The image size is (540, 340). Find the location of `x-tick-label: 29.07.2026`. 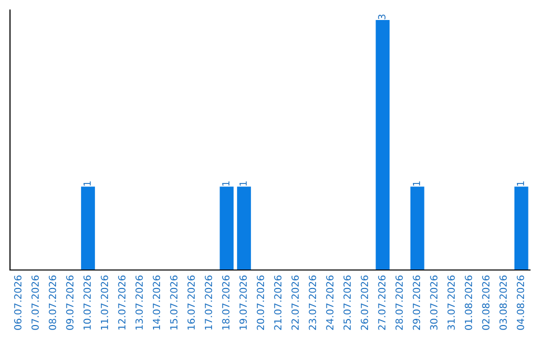

x-tick-label: 29.07.2026 is located at coordinates (416, 302).